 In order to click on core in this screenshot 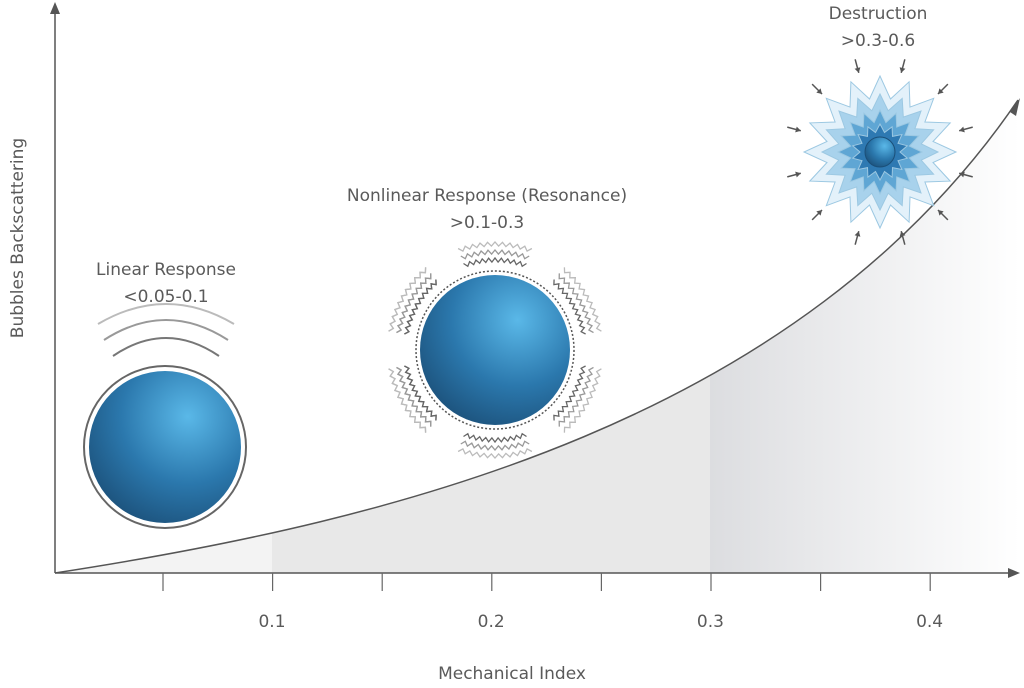, I will do `click(880, 152)`.